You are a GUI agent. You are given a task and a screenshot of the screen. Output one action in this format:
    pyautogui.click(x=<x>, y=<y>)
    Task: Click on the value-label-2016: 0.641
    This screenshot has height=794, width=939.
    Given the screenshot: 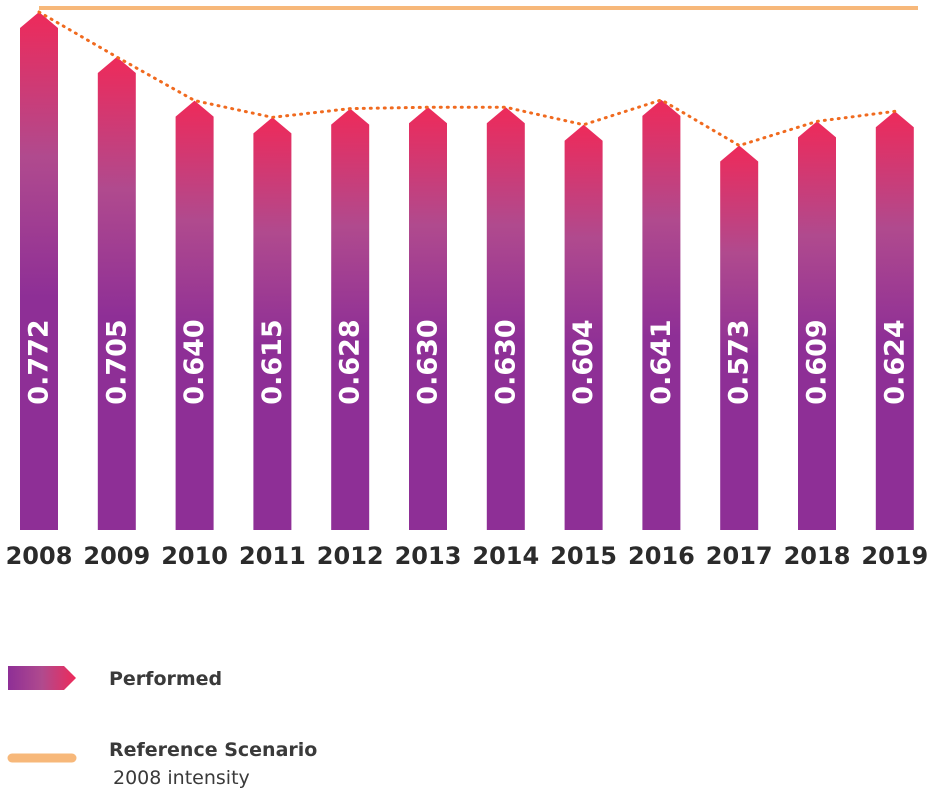 What is the action you would take?
    pyautogui.click(x=661, y=361)
    